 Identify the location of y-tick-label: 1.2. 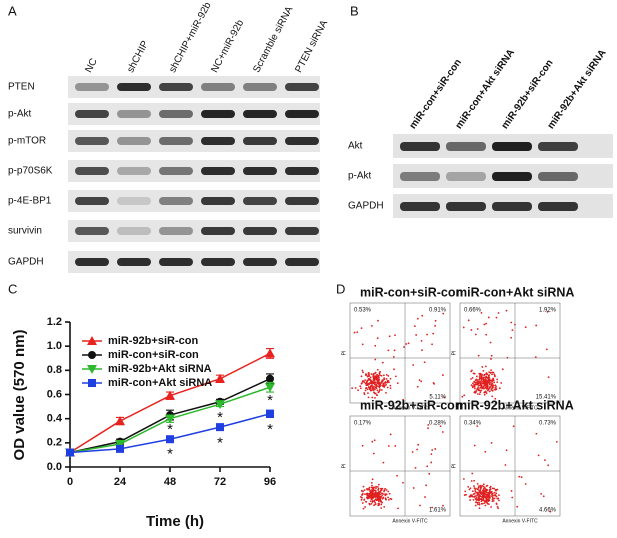
(54, 322).